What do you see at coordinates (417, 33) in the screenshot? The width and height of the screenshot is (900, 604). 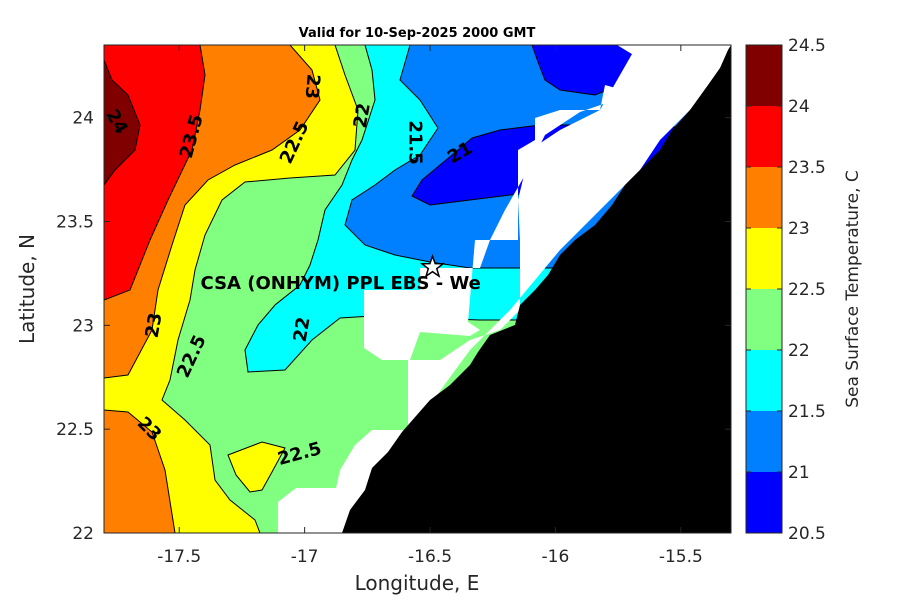 I see `chart-title: Valid for 10-Sep-2025 2000 GMT` at bounding box center [417, 33].